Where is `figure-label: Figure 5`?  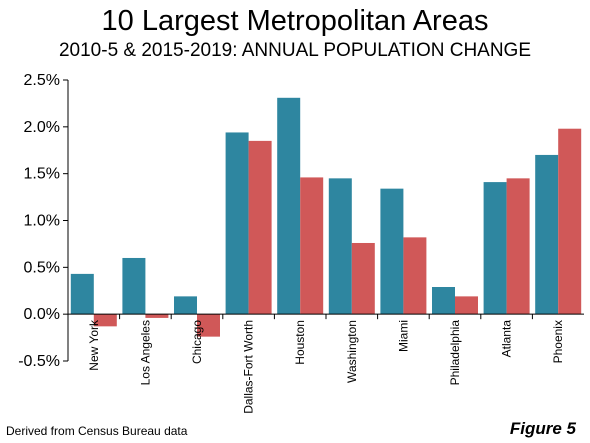 figure-label: Figure 5 is located at coordinates (542, 428).